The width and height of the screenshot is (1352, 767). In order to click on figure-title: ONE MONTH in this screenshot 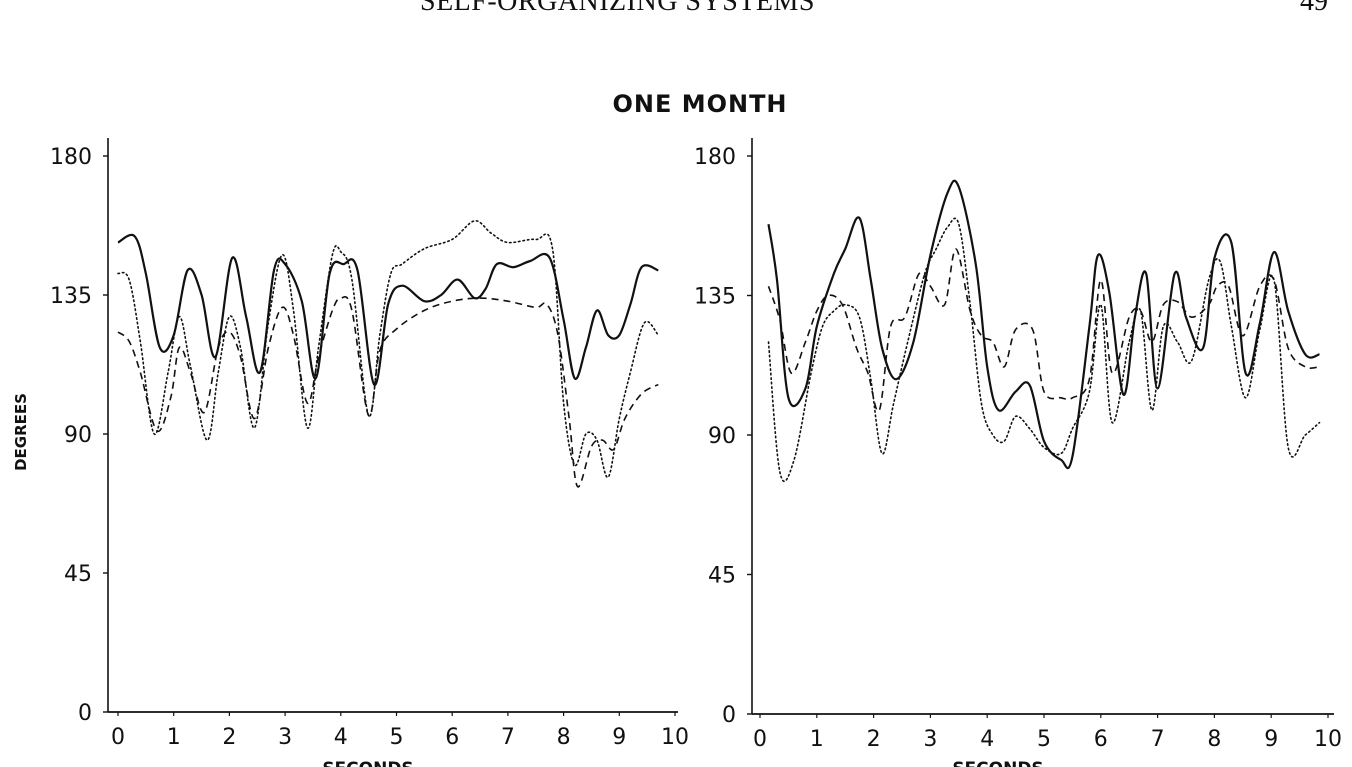, I will do `click(699, 104)`.